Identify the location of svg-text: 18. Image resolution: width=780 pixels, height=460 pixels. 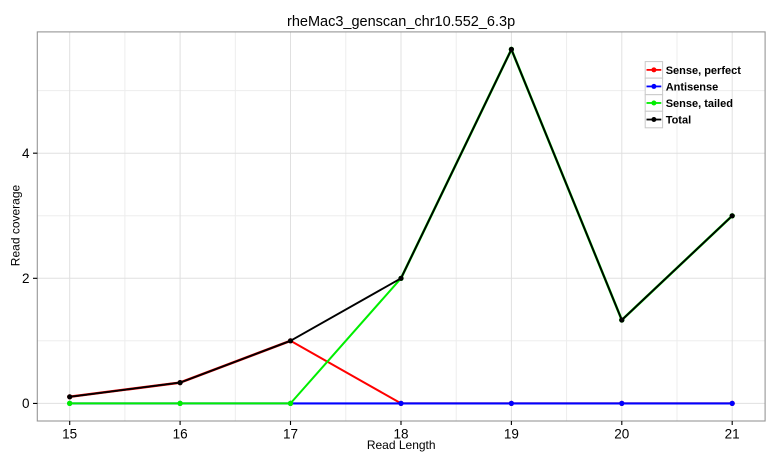
(400, 434).